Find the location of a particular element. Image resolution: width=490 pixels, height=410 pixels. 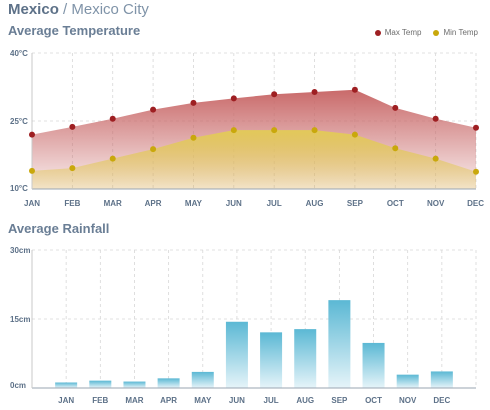

temperature-ytick-label: 25°C is located at coordinates (19, 121).